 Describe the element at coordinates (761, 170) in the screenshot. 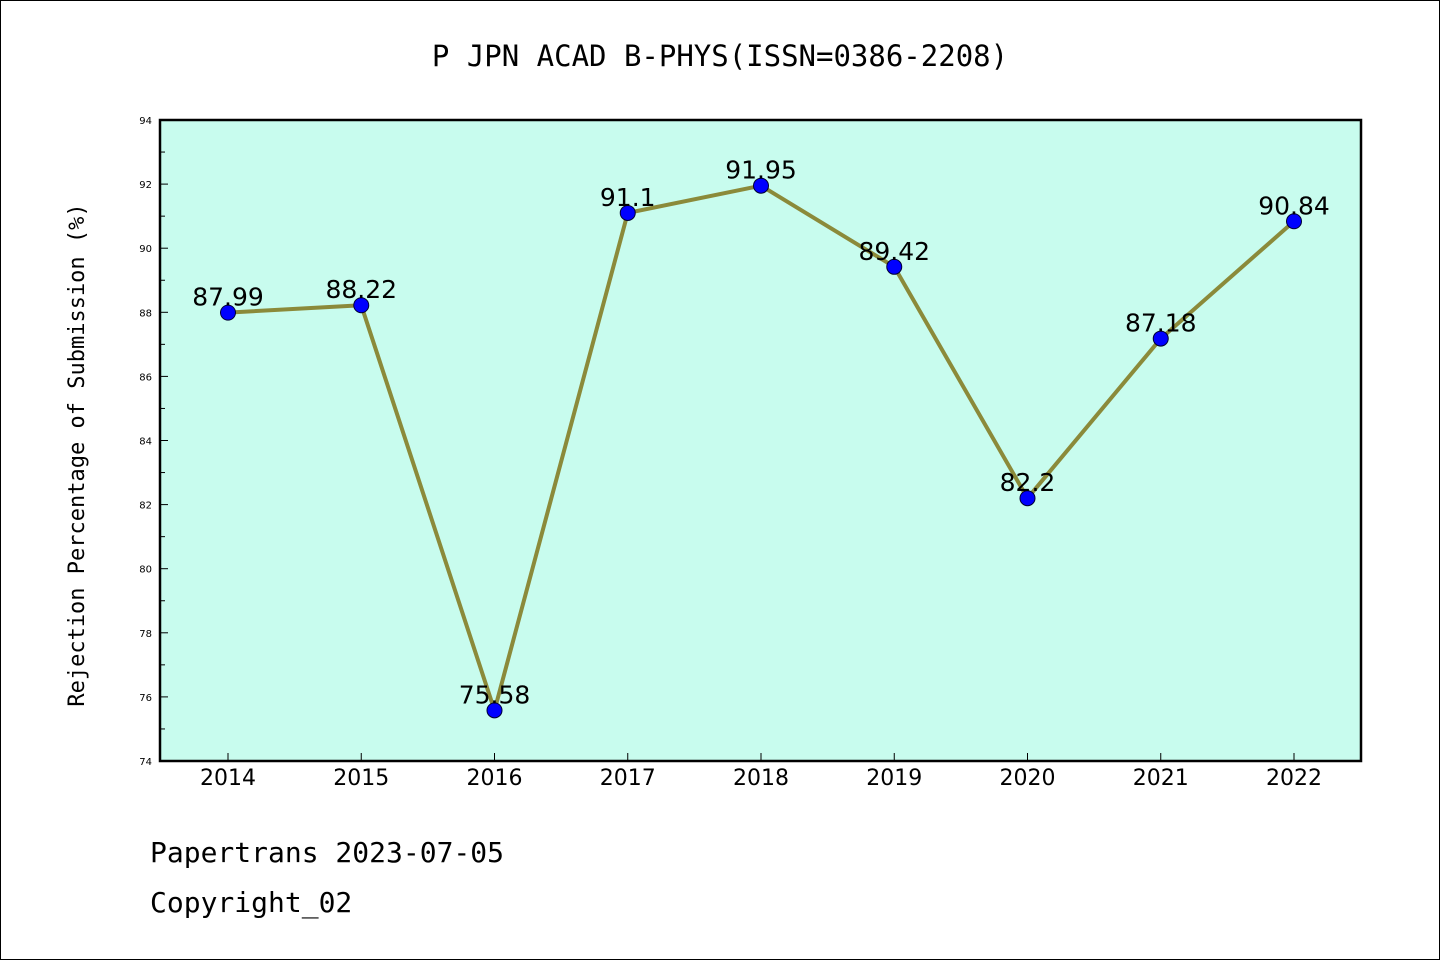

I see `data-label: 91.95` at that location.